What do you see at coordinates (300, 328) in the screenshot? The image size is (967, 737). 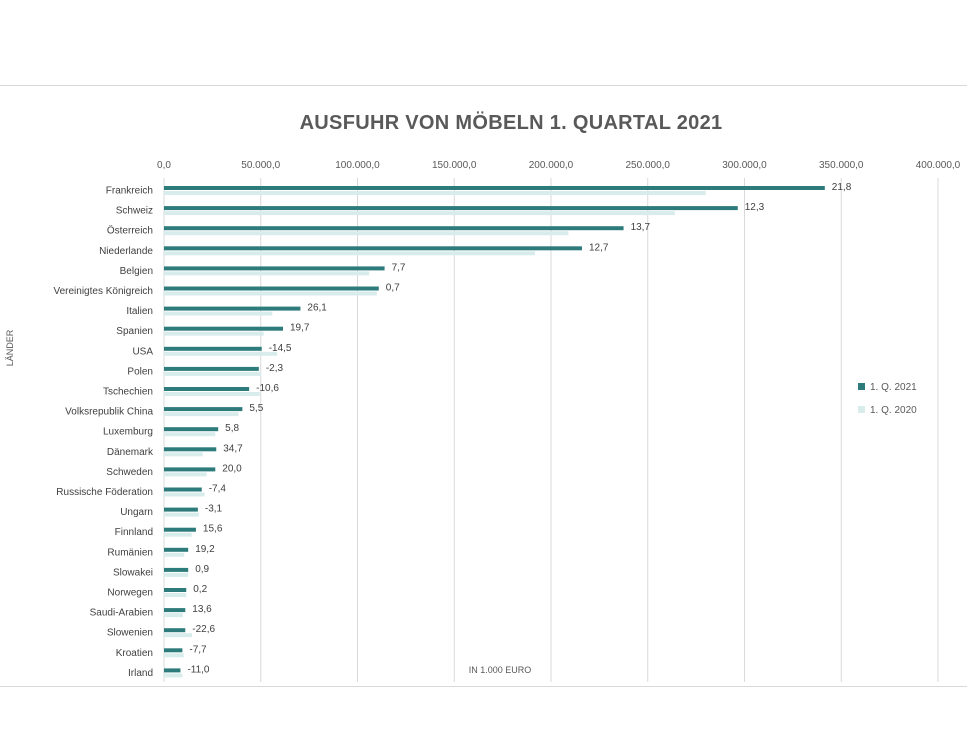 I see `data-label: 19,7` at bounding box center [300, 328].